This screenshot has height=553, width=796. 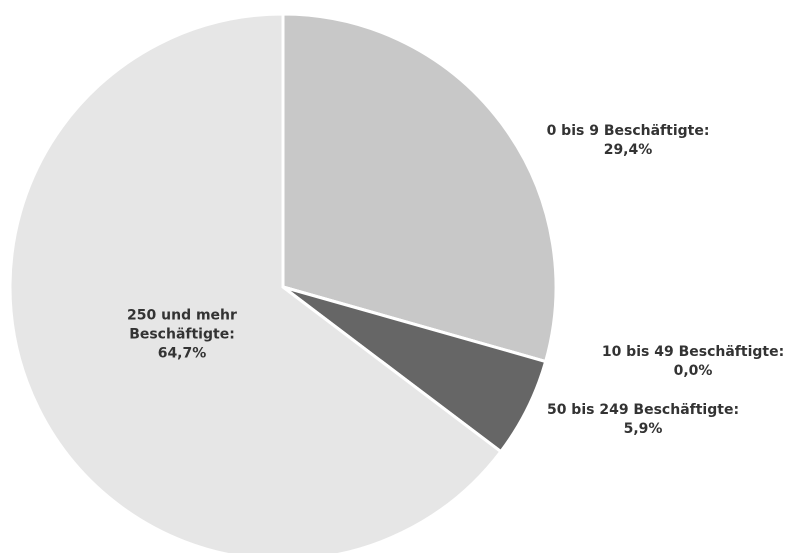 What do you see at coordinates (182, 353) in the screenshot?
I see `slice-value: 64,7%` at bounding box center [182, 353].